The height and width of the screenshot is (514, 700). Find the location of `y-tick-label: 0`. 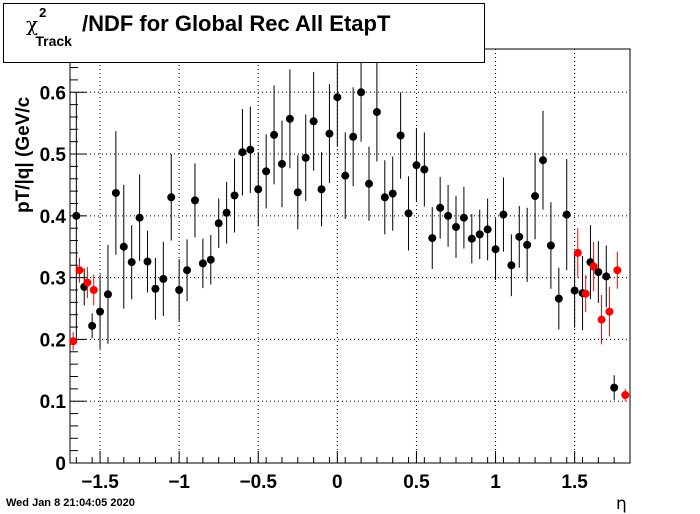

y-tick-label: 0 is located at coordinates (60, 464).